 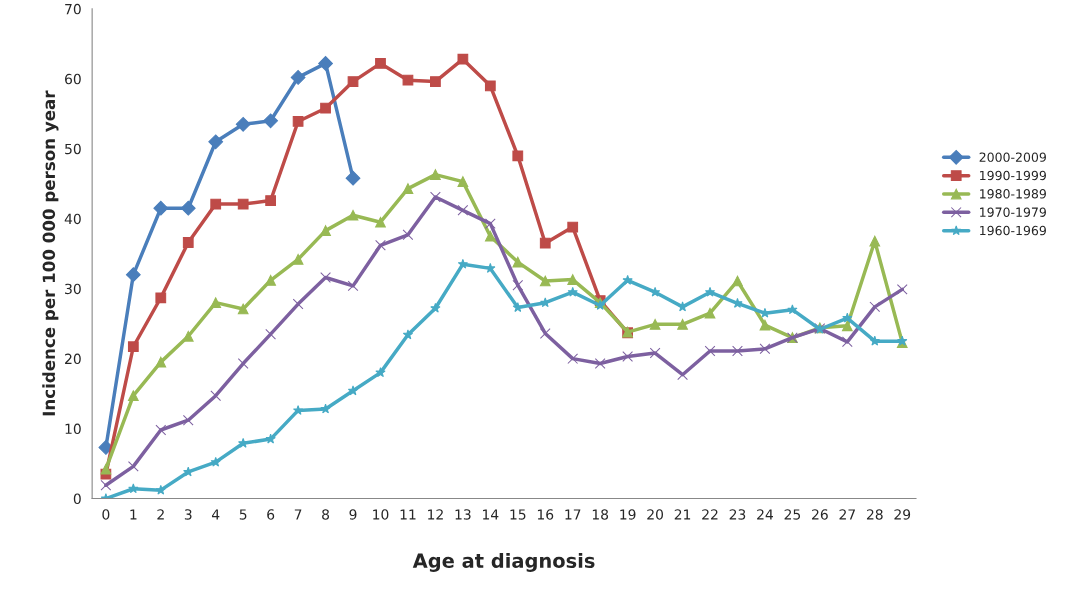 What do you see at coordinates (503, 562) in the screenshot?
I see `x-axis-title: Age at diagnosis` at bounding box center [503, 562].